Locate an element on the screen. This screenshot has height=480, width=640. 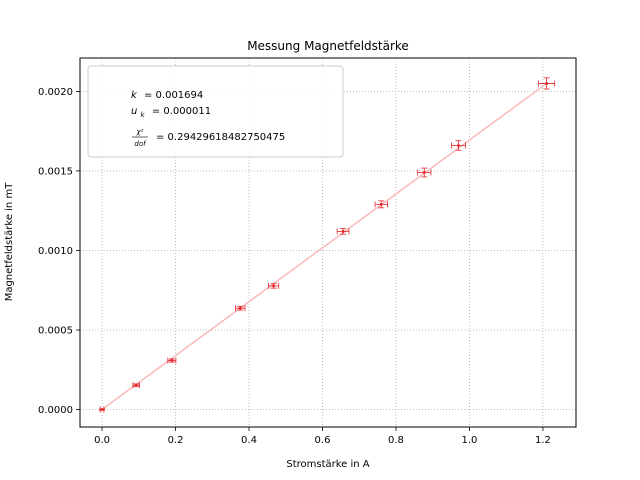
legend-chi-numerator: χ² is located at coordinates (140, 132).